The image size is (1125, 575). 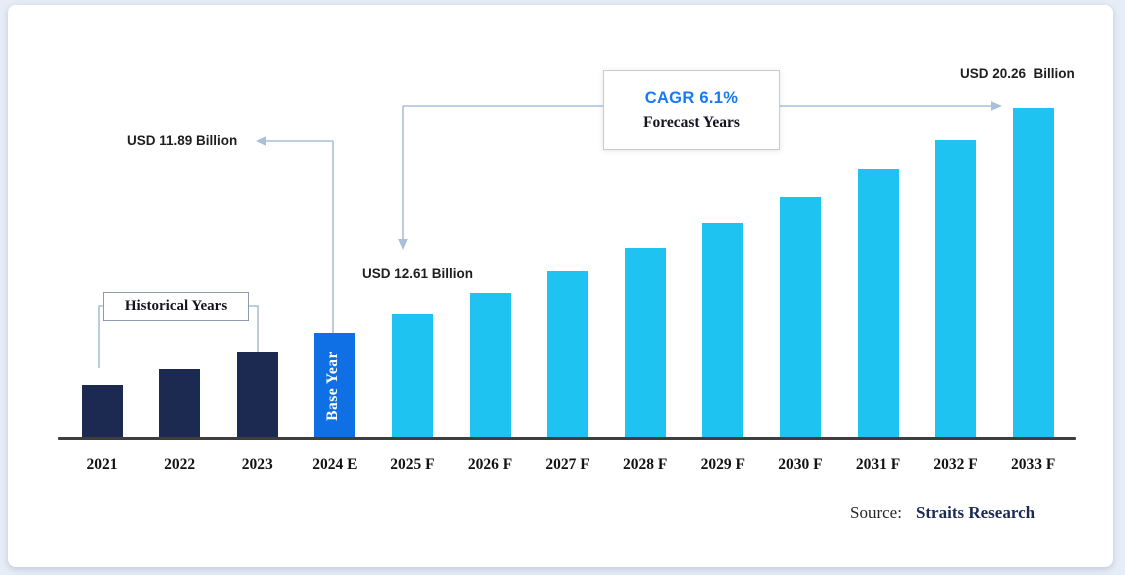 What do you see at coordinates (412, 464) in the screenshot?
I see `x-tick-label: 2025 F` at bounding box center [412, 464].